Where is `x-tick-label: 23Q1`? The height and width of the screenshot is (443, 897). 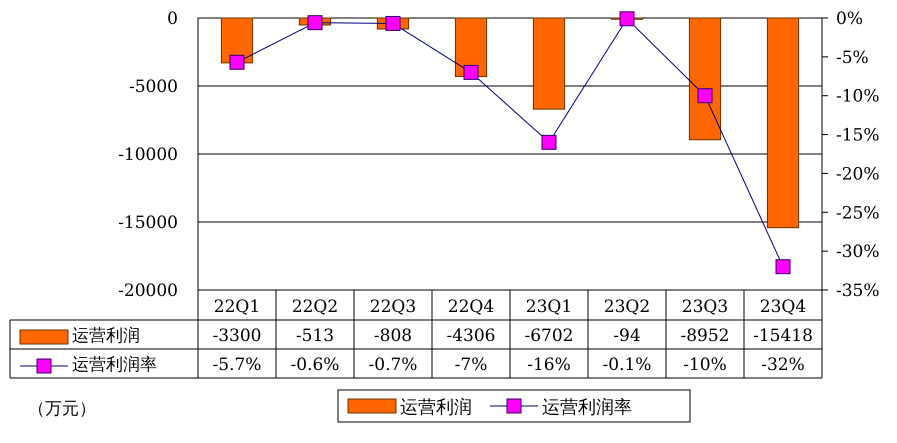 x-tick-label: 23Q1 is located at coordinates (549, 307).